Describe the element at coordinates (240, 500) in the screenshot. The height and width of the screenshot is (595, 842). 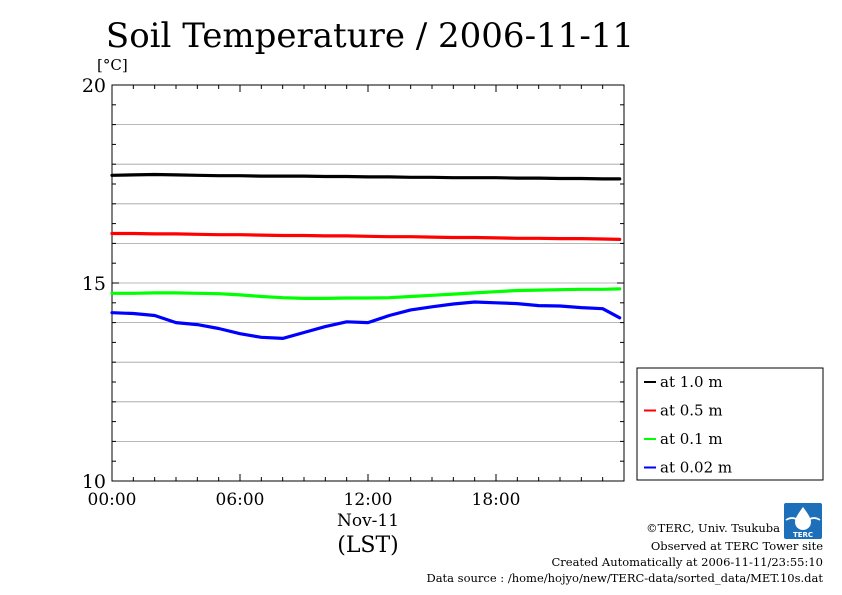
I see `x-tick-label: 06:00` at that location.